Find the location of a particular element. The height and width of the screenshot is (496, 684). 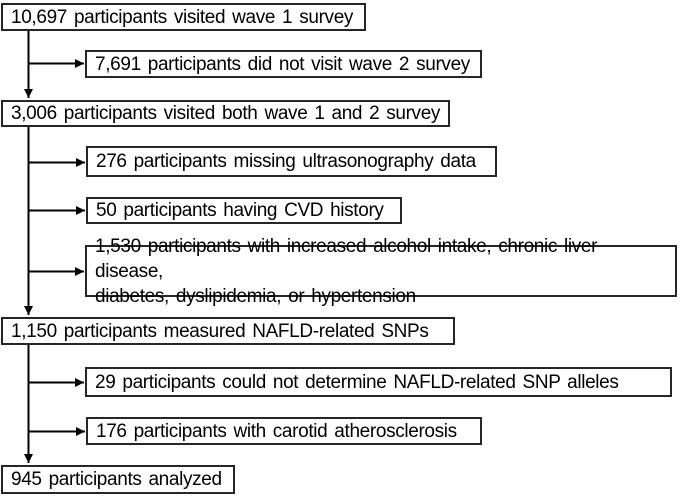

flow-box-analyzed: 945 participants analyzed is located at coordinates (118, 479).